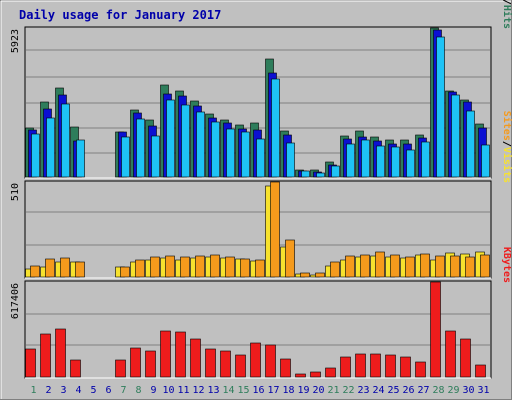 Image resolution: width=512 pixels, height=400 pixels. Describe the element at coordinates (348, 390) in the screenshot. I see `x-tick-label-22: 22` at that location.